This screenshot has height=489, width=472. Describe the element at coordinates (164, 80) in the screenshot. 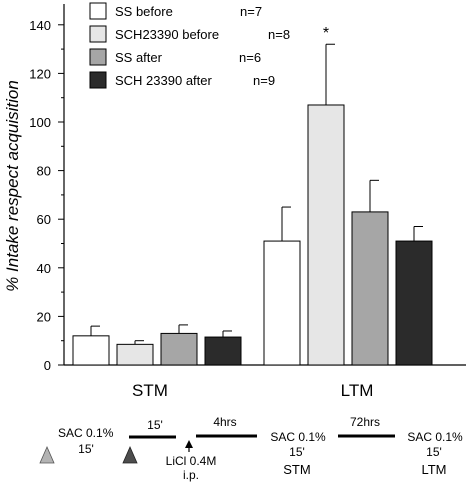

I see `legend-label: SCH 23390 after` at that location.